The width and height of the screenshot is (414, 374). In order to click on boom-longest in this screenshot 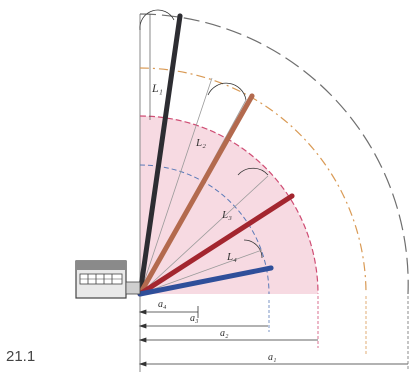, I will do `click(160, 155)`.